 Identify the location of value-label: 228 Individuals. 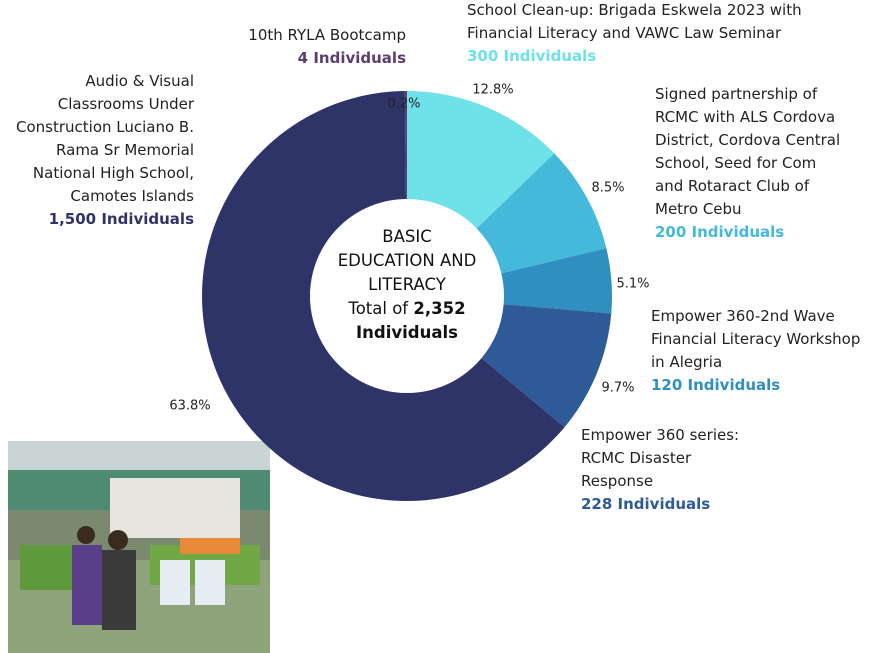
(646, 504).